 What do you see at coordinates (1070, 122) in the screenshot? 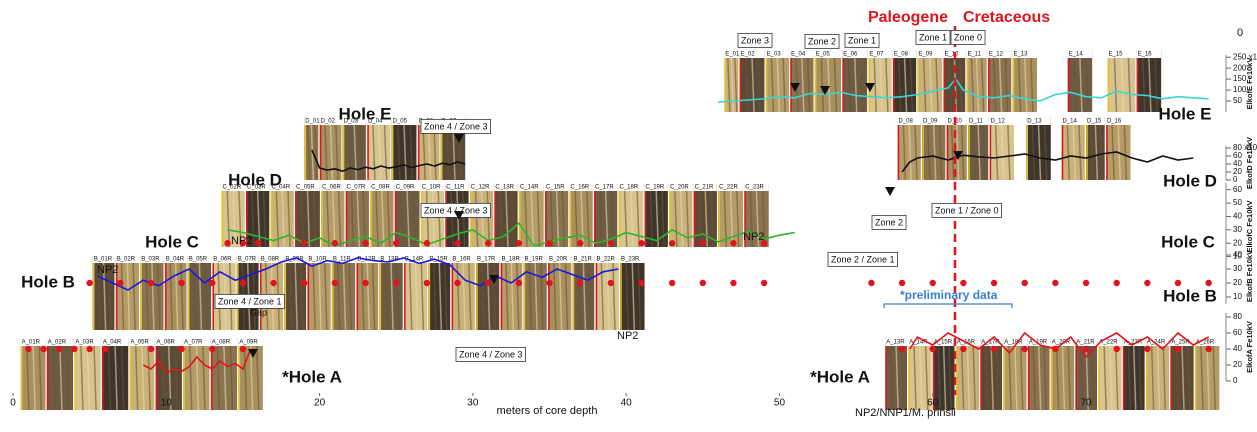
I see `core-label: D_14` at bounding box center [1070, 122].